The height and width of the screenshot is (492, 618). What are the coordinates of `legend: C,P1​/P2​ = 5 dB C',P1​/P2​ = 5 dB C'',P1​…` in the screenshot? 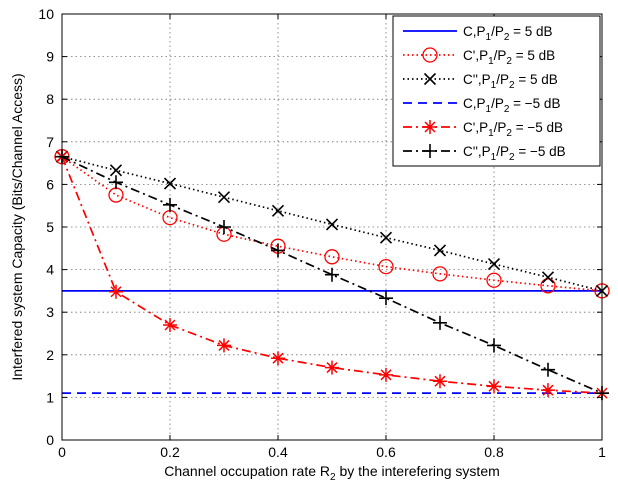 It's located at (496, 91).